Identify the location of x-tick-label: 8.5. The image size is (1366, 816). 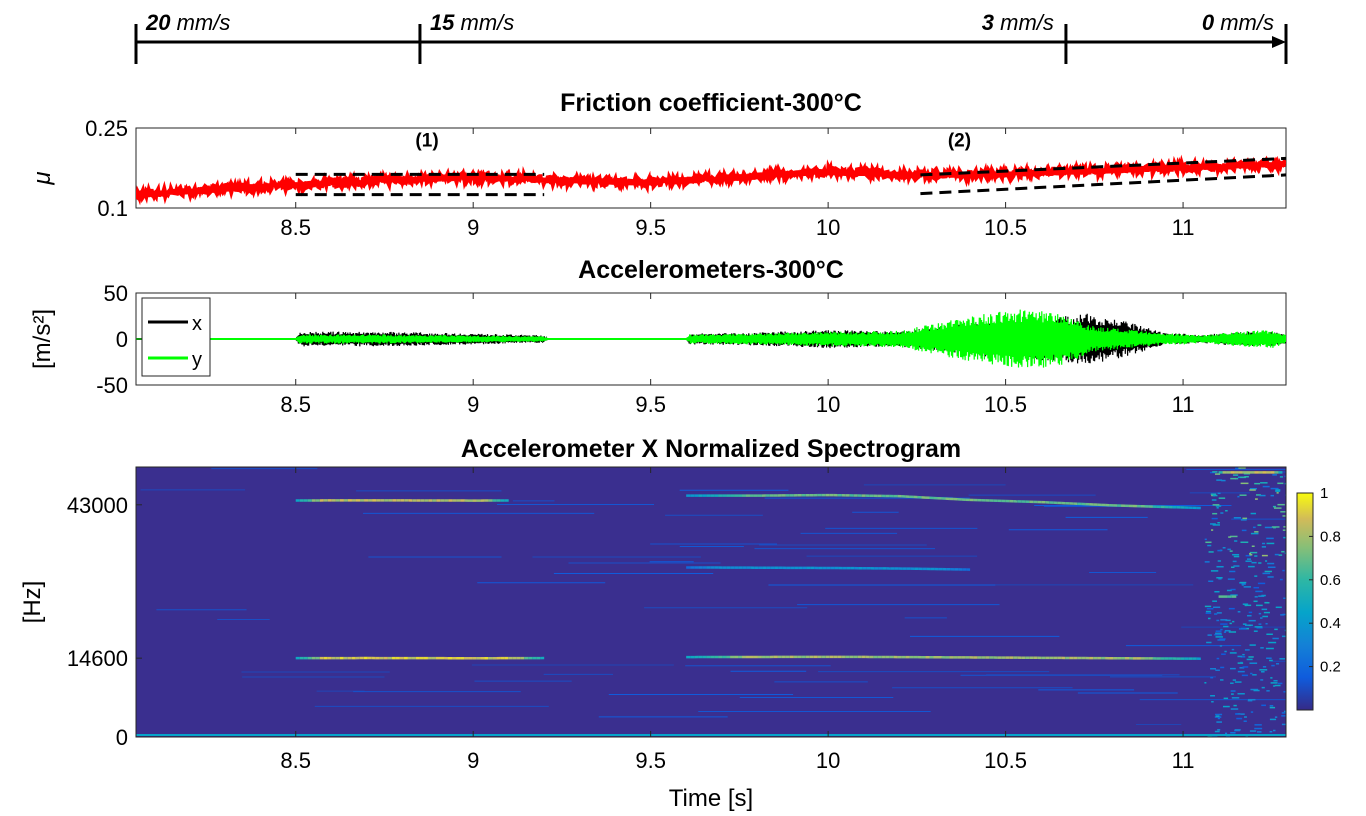
(295, 760).